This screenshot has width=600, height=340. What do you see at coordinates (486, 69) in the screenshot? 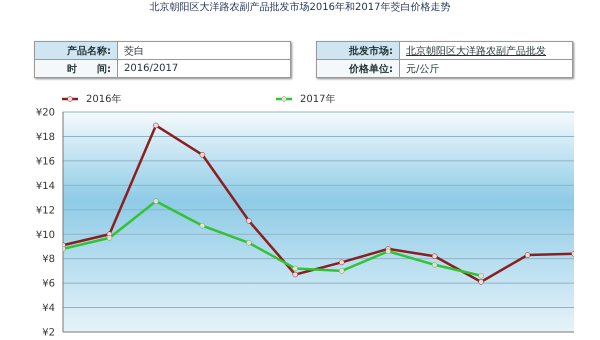
I see `text: 元/公斤` at bounding box center [486, 69].